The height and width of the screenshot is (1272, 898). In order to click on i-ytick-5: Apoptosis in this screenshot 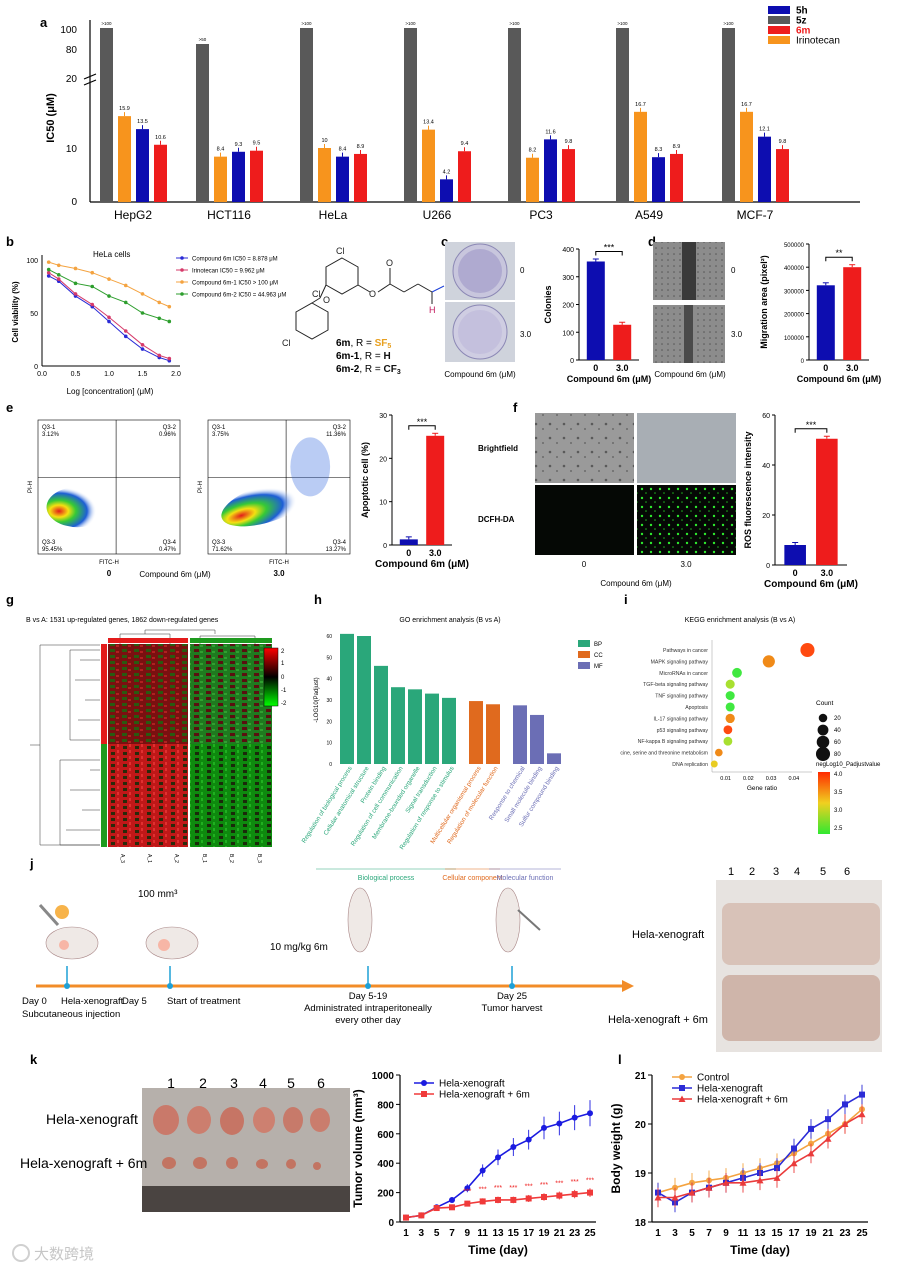, I will do `click(696, 708)`.